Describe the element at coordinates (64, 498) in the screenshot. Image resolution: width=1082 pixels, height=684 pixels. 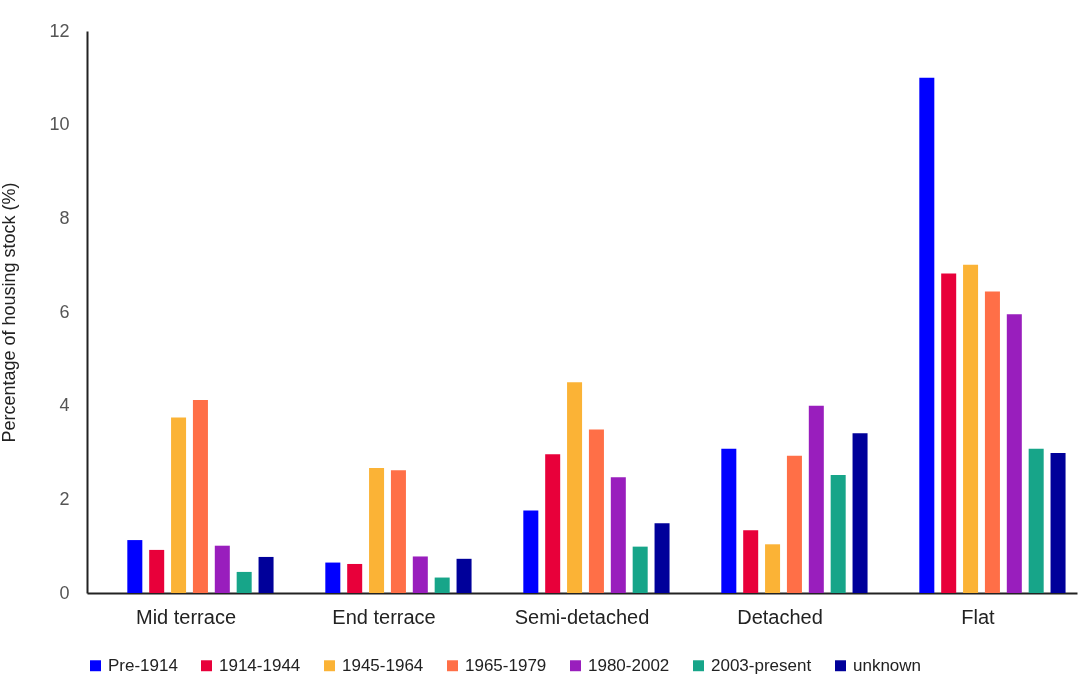
I see `y-tick-label: 2` at that location.